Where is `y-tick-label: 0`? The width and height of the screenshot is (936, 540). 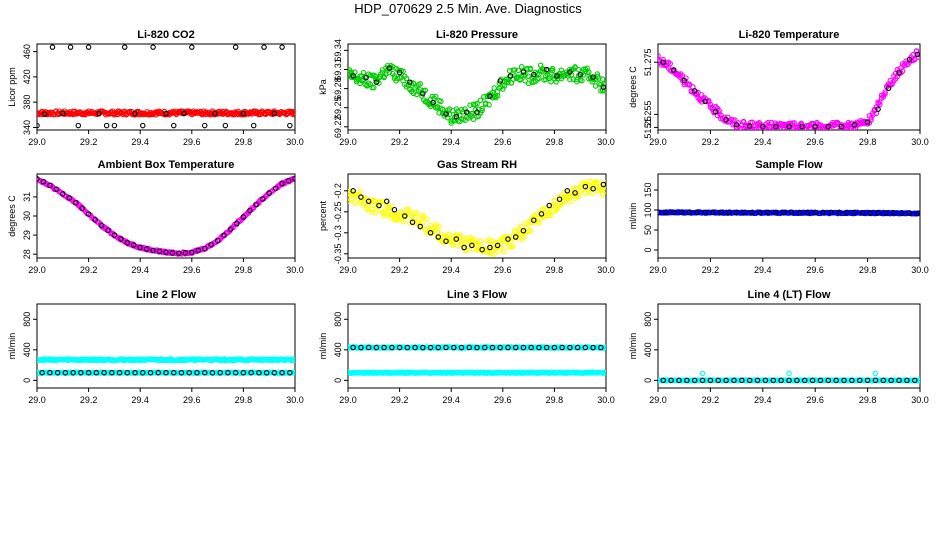 y-tick-label: 0 is located at coordinates (648, 380).